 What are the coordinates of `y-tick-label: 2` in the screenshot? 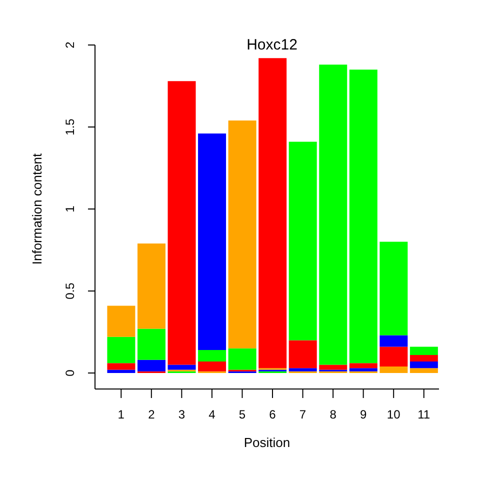 It's located at (70, 44).